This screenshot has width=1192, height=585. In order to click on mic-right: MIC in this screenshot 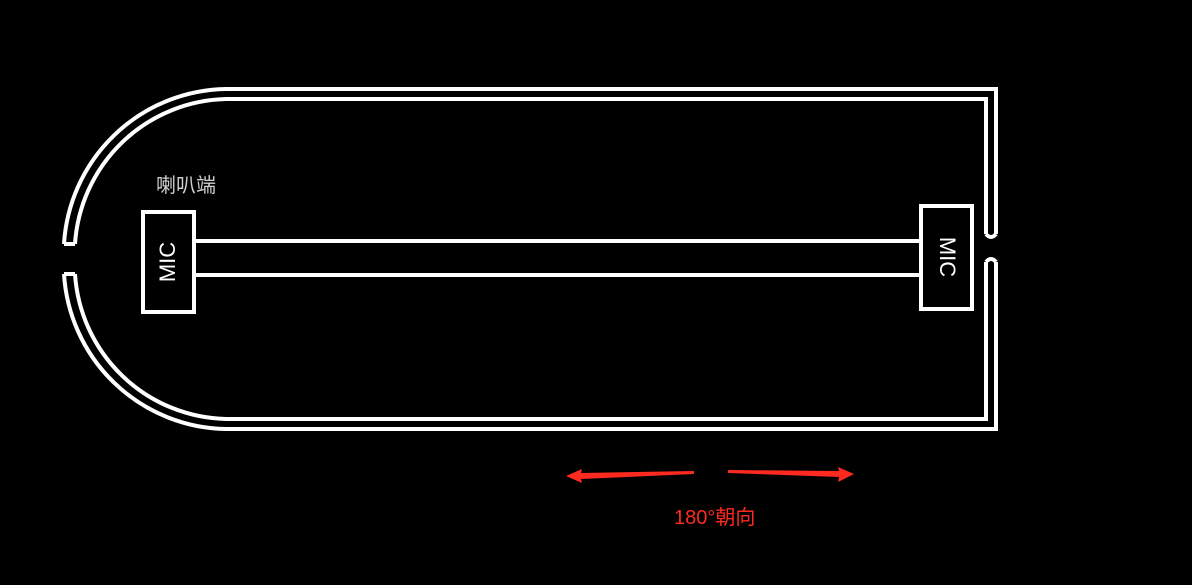, I will do `click(946, 257)`.